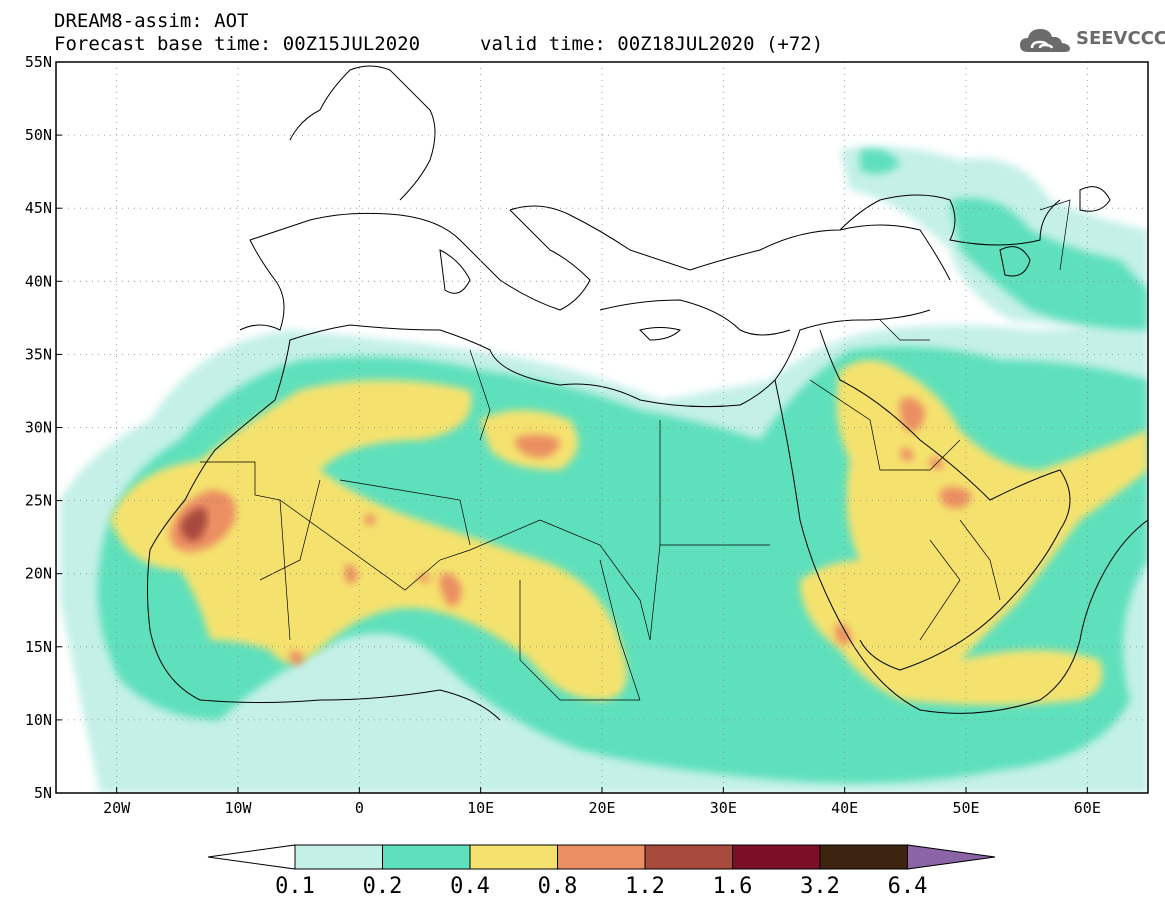  I want to click on colorbar-level-label: 1.6, so click(733, 886).